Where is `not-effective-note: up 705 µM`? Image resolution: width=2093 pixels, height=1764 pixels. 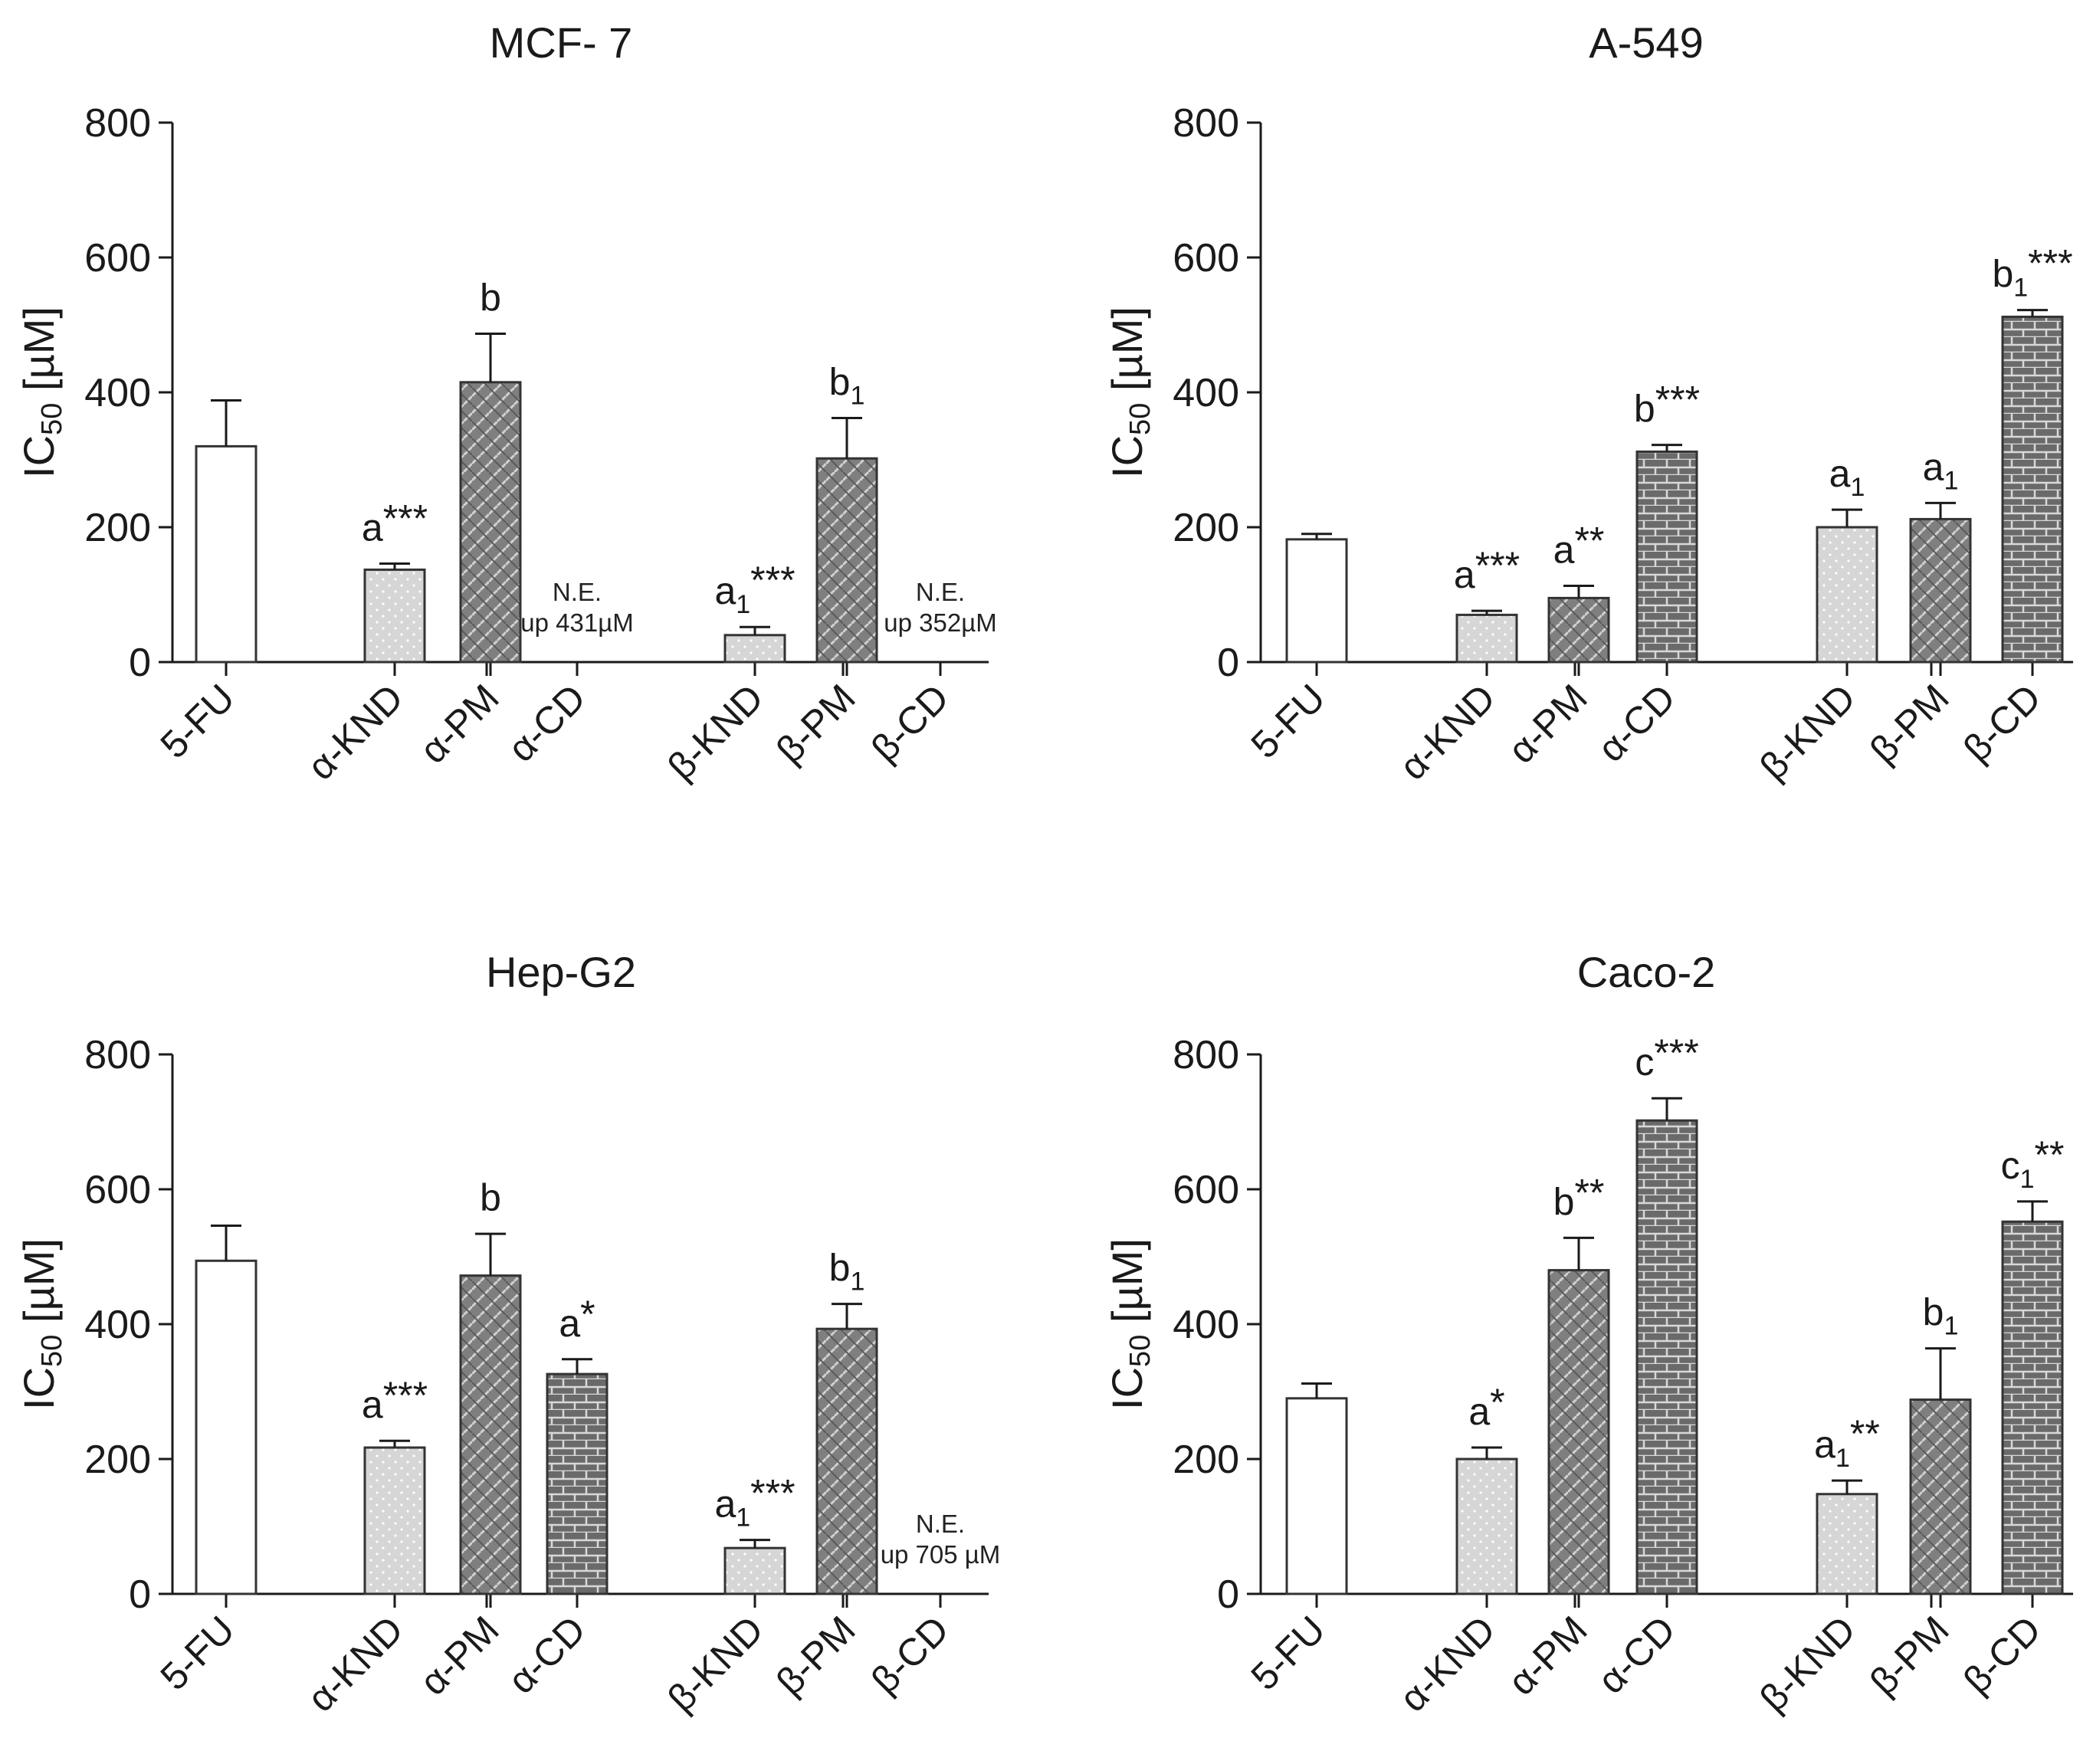 not-effective-note: up 705 µM is located at coordinates (941, 1554).